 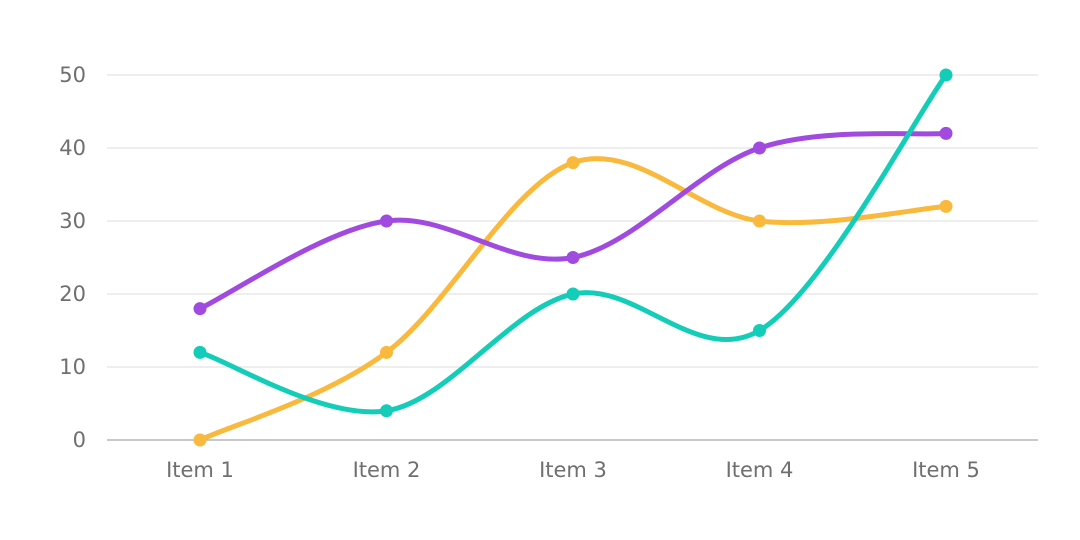 What do you see at coordinates (72, 221) in the screenshot?
I see `y-tick-label: 30` at bounding box center [72, 221].